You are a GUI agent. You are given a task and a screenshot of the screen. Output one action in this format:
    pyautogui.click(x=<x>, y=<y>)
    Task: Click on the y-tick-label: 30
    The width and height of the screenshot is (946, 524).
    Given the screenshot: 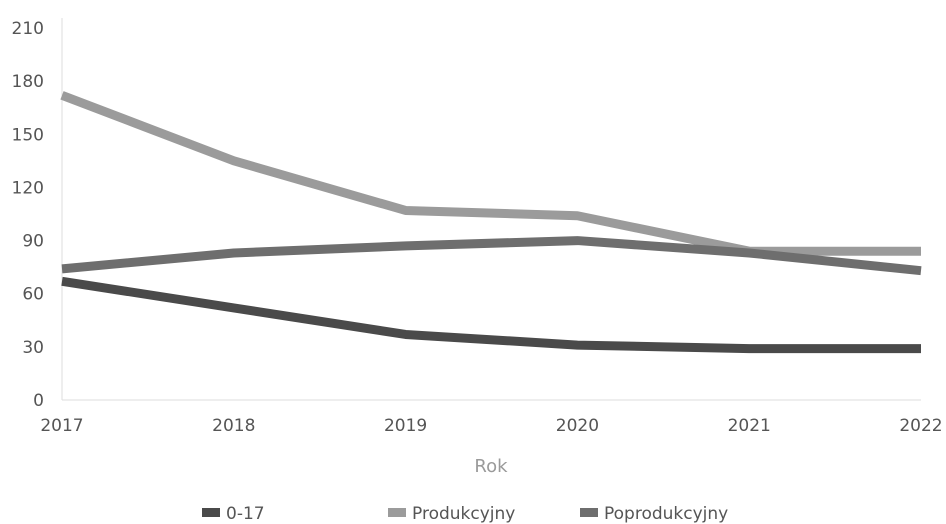 What is the action you would take?
    pyautogui.click(x=33, y=348)
    